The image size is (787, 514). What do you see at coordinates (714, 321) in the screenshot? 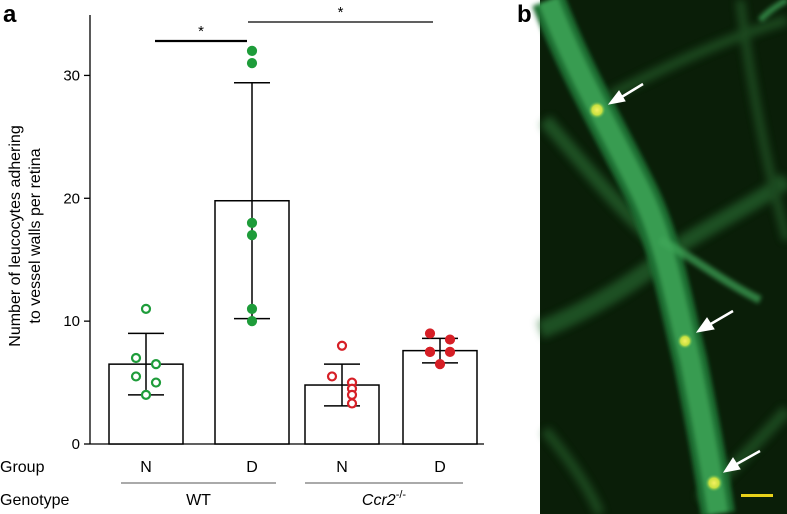
I see `arrow-2-icon` at bounding box center [714, 321].